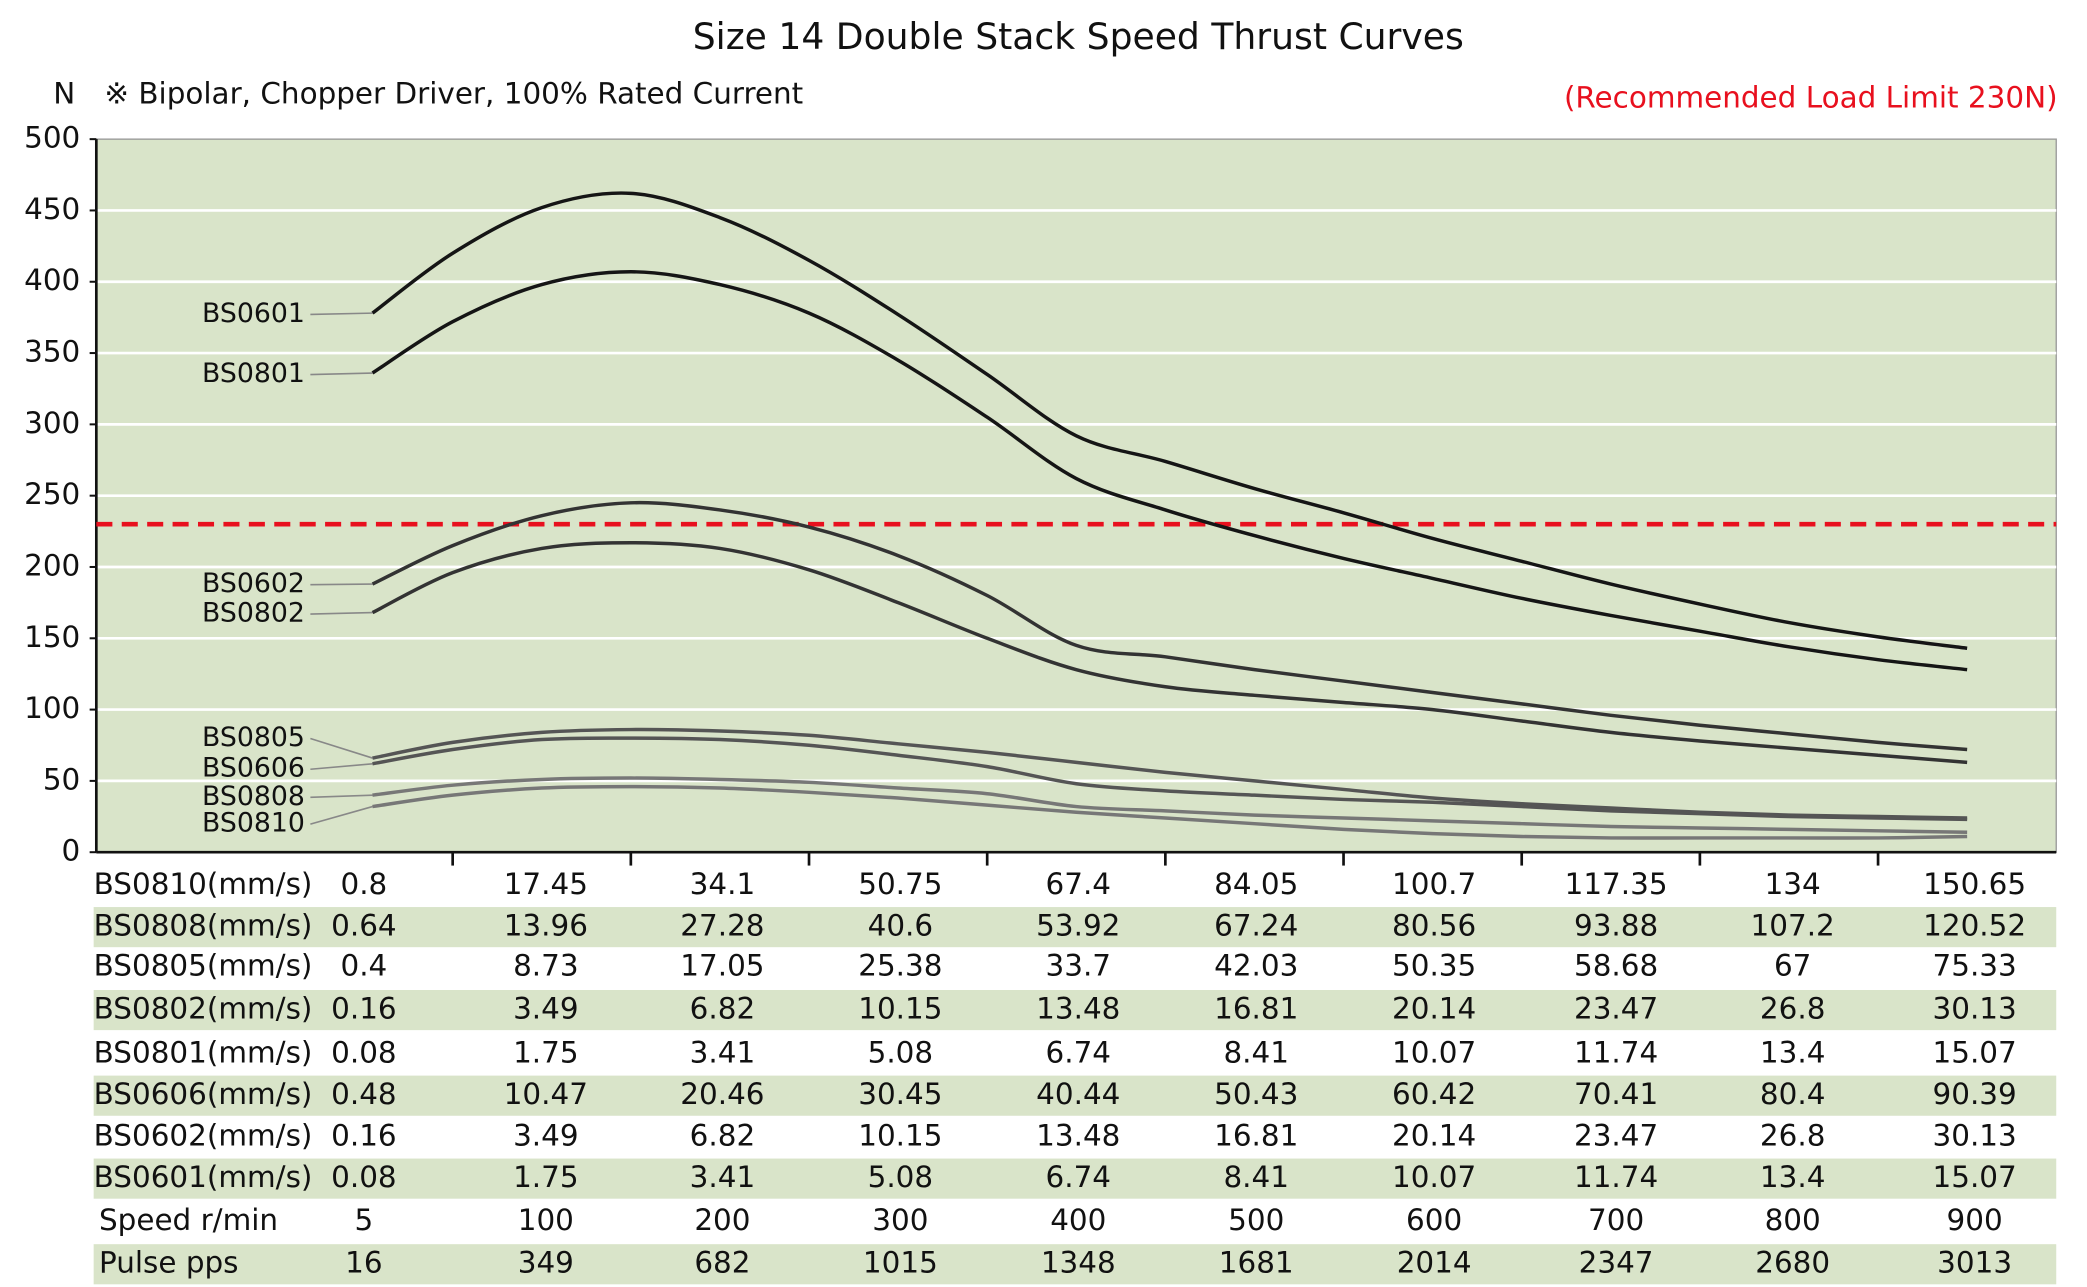 The height and width of the screenshot is (1287, 2087). Describe the element at coordinates (253, 737) in the screenshot. I see `legend-label: BS0805` at that location.